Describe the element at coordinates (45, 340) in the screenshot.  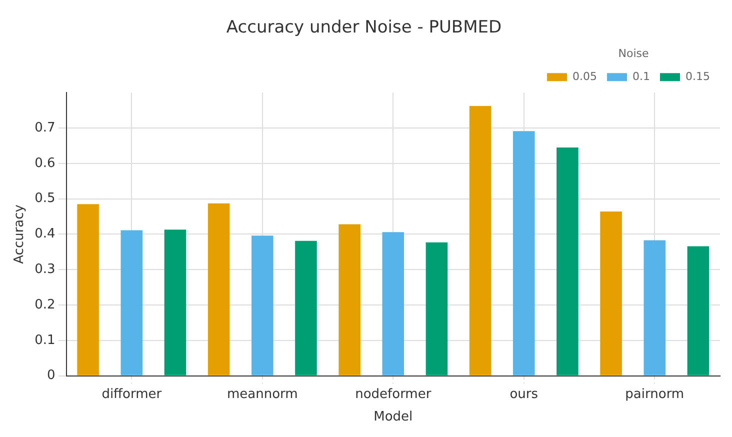
I see `y-tick-label: 0.1` at that location.